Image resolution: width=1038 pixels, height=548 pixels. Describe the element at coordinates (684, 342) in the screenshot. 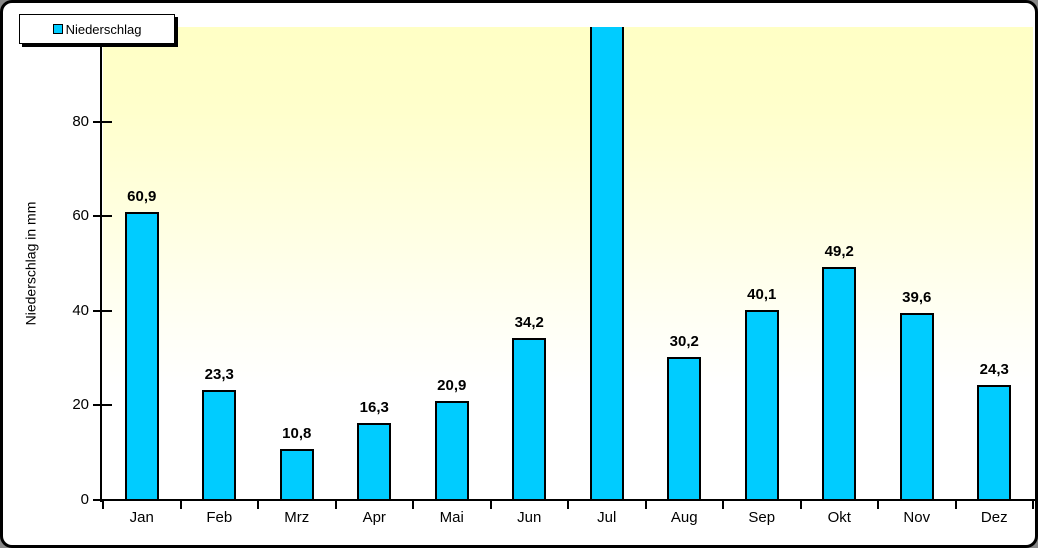

I see `bar-value-label: 30,2` at that location.